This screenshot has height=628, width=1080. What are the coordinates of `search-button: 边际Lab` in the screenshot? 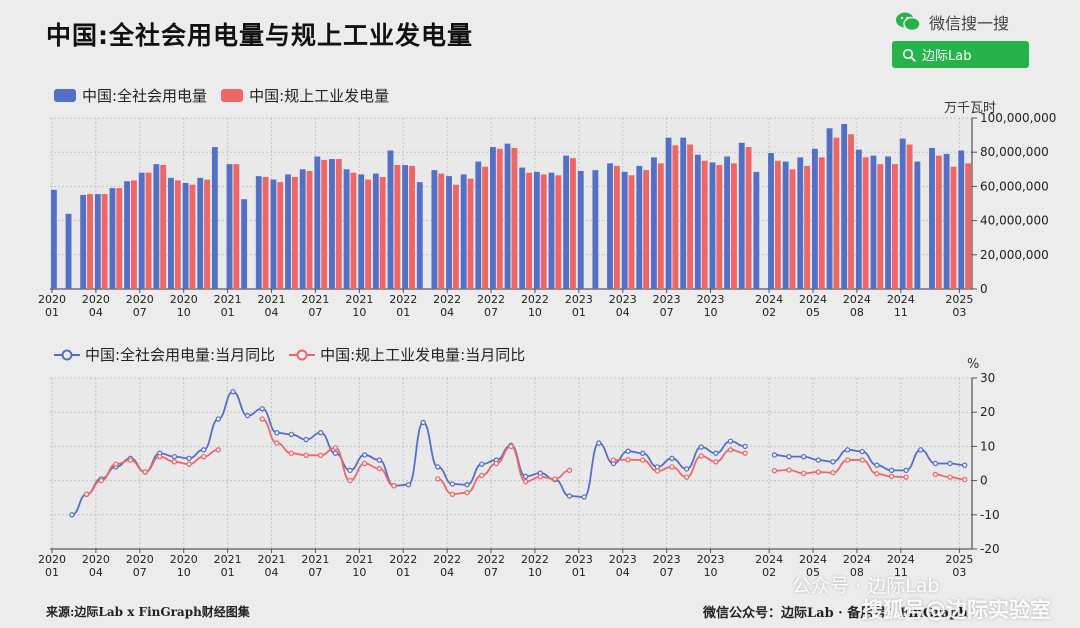 It's located at (960, 54).